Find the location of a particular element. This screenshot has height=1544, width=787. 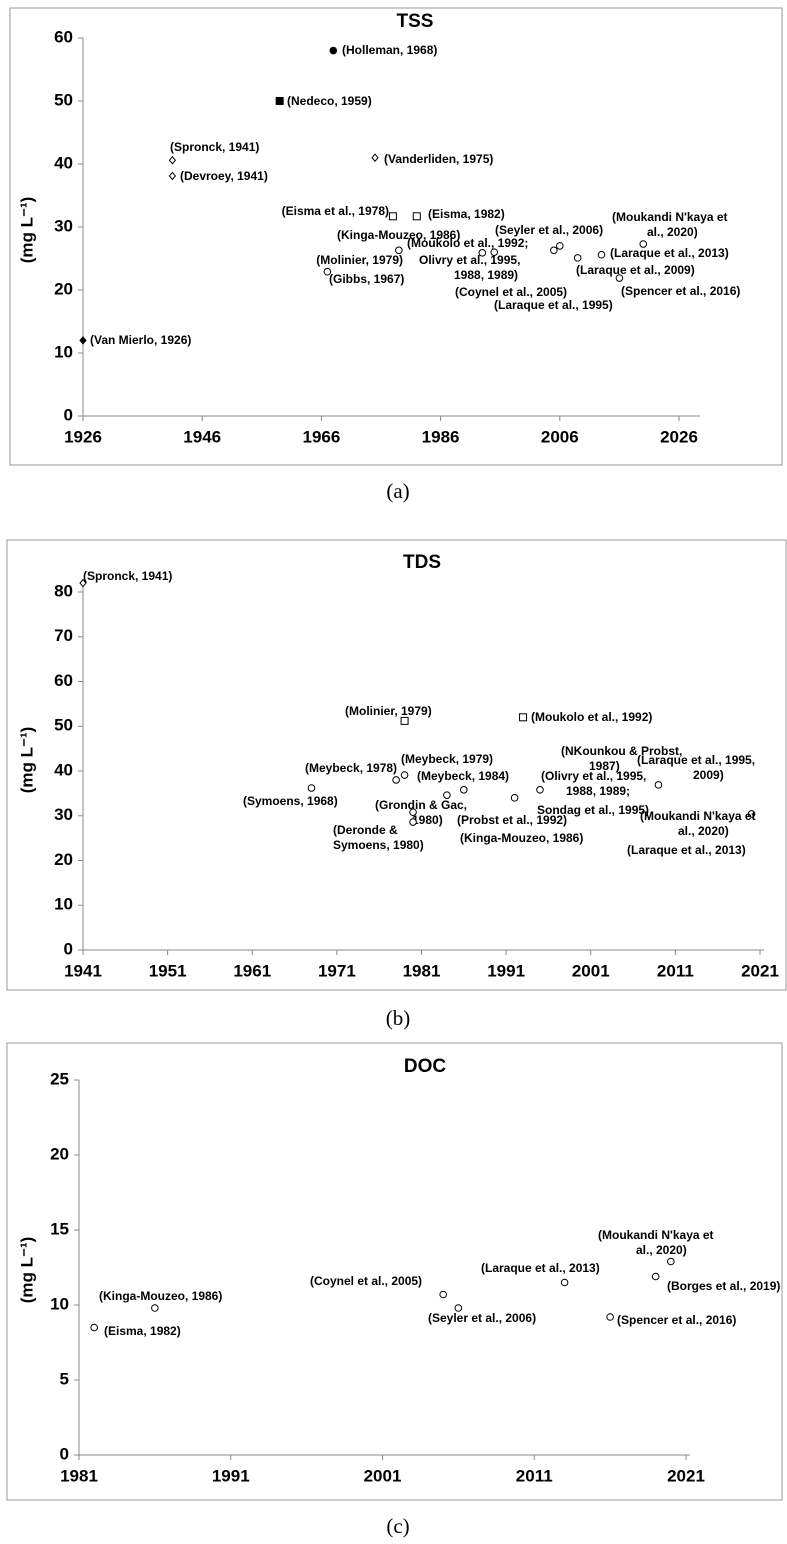

point-label: (Laraque et al., 2013) is located at coordinates (669, 253).